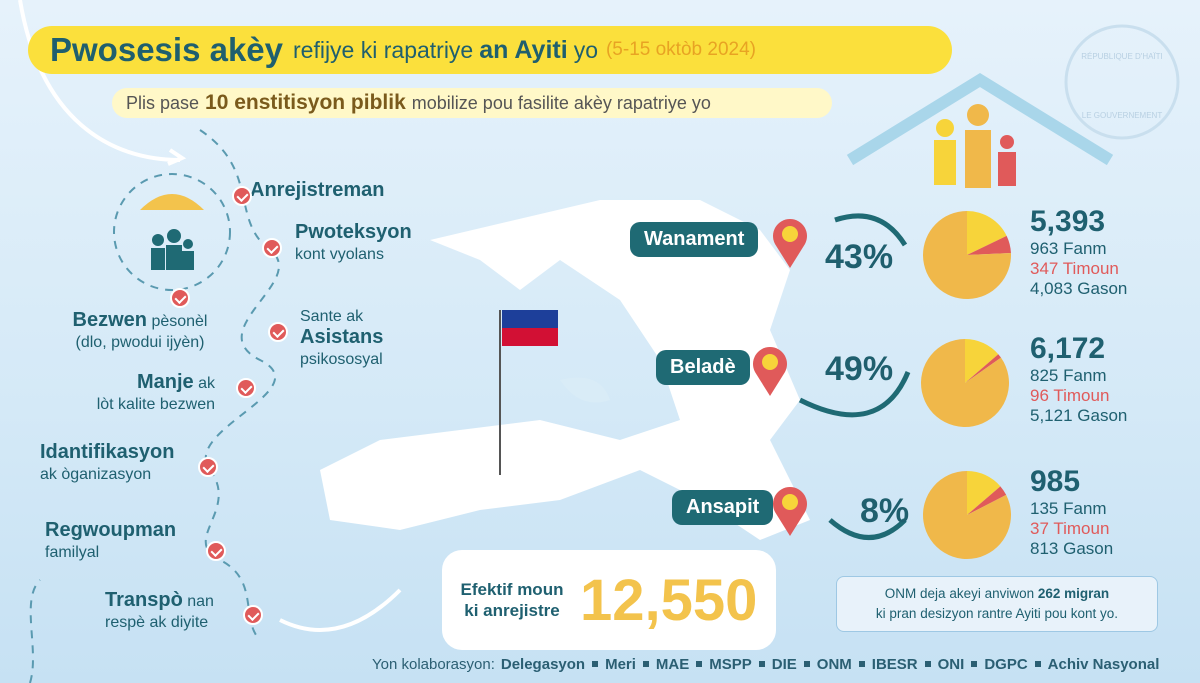 This screenshot has height=683, width=1200. I want to click on step: Idantifikasyon ak òganizasyon, so click(107, 463).